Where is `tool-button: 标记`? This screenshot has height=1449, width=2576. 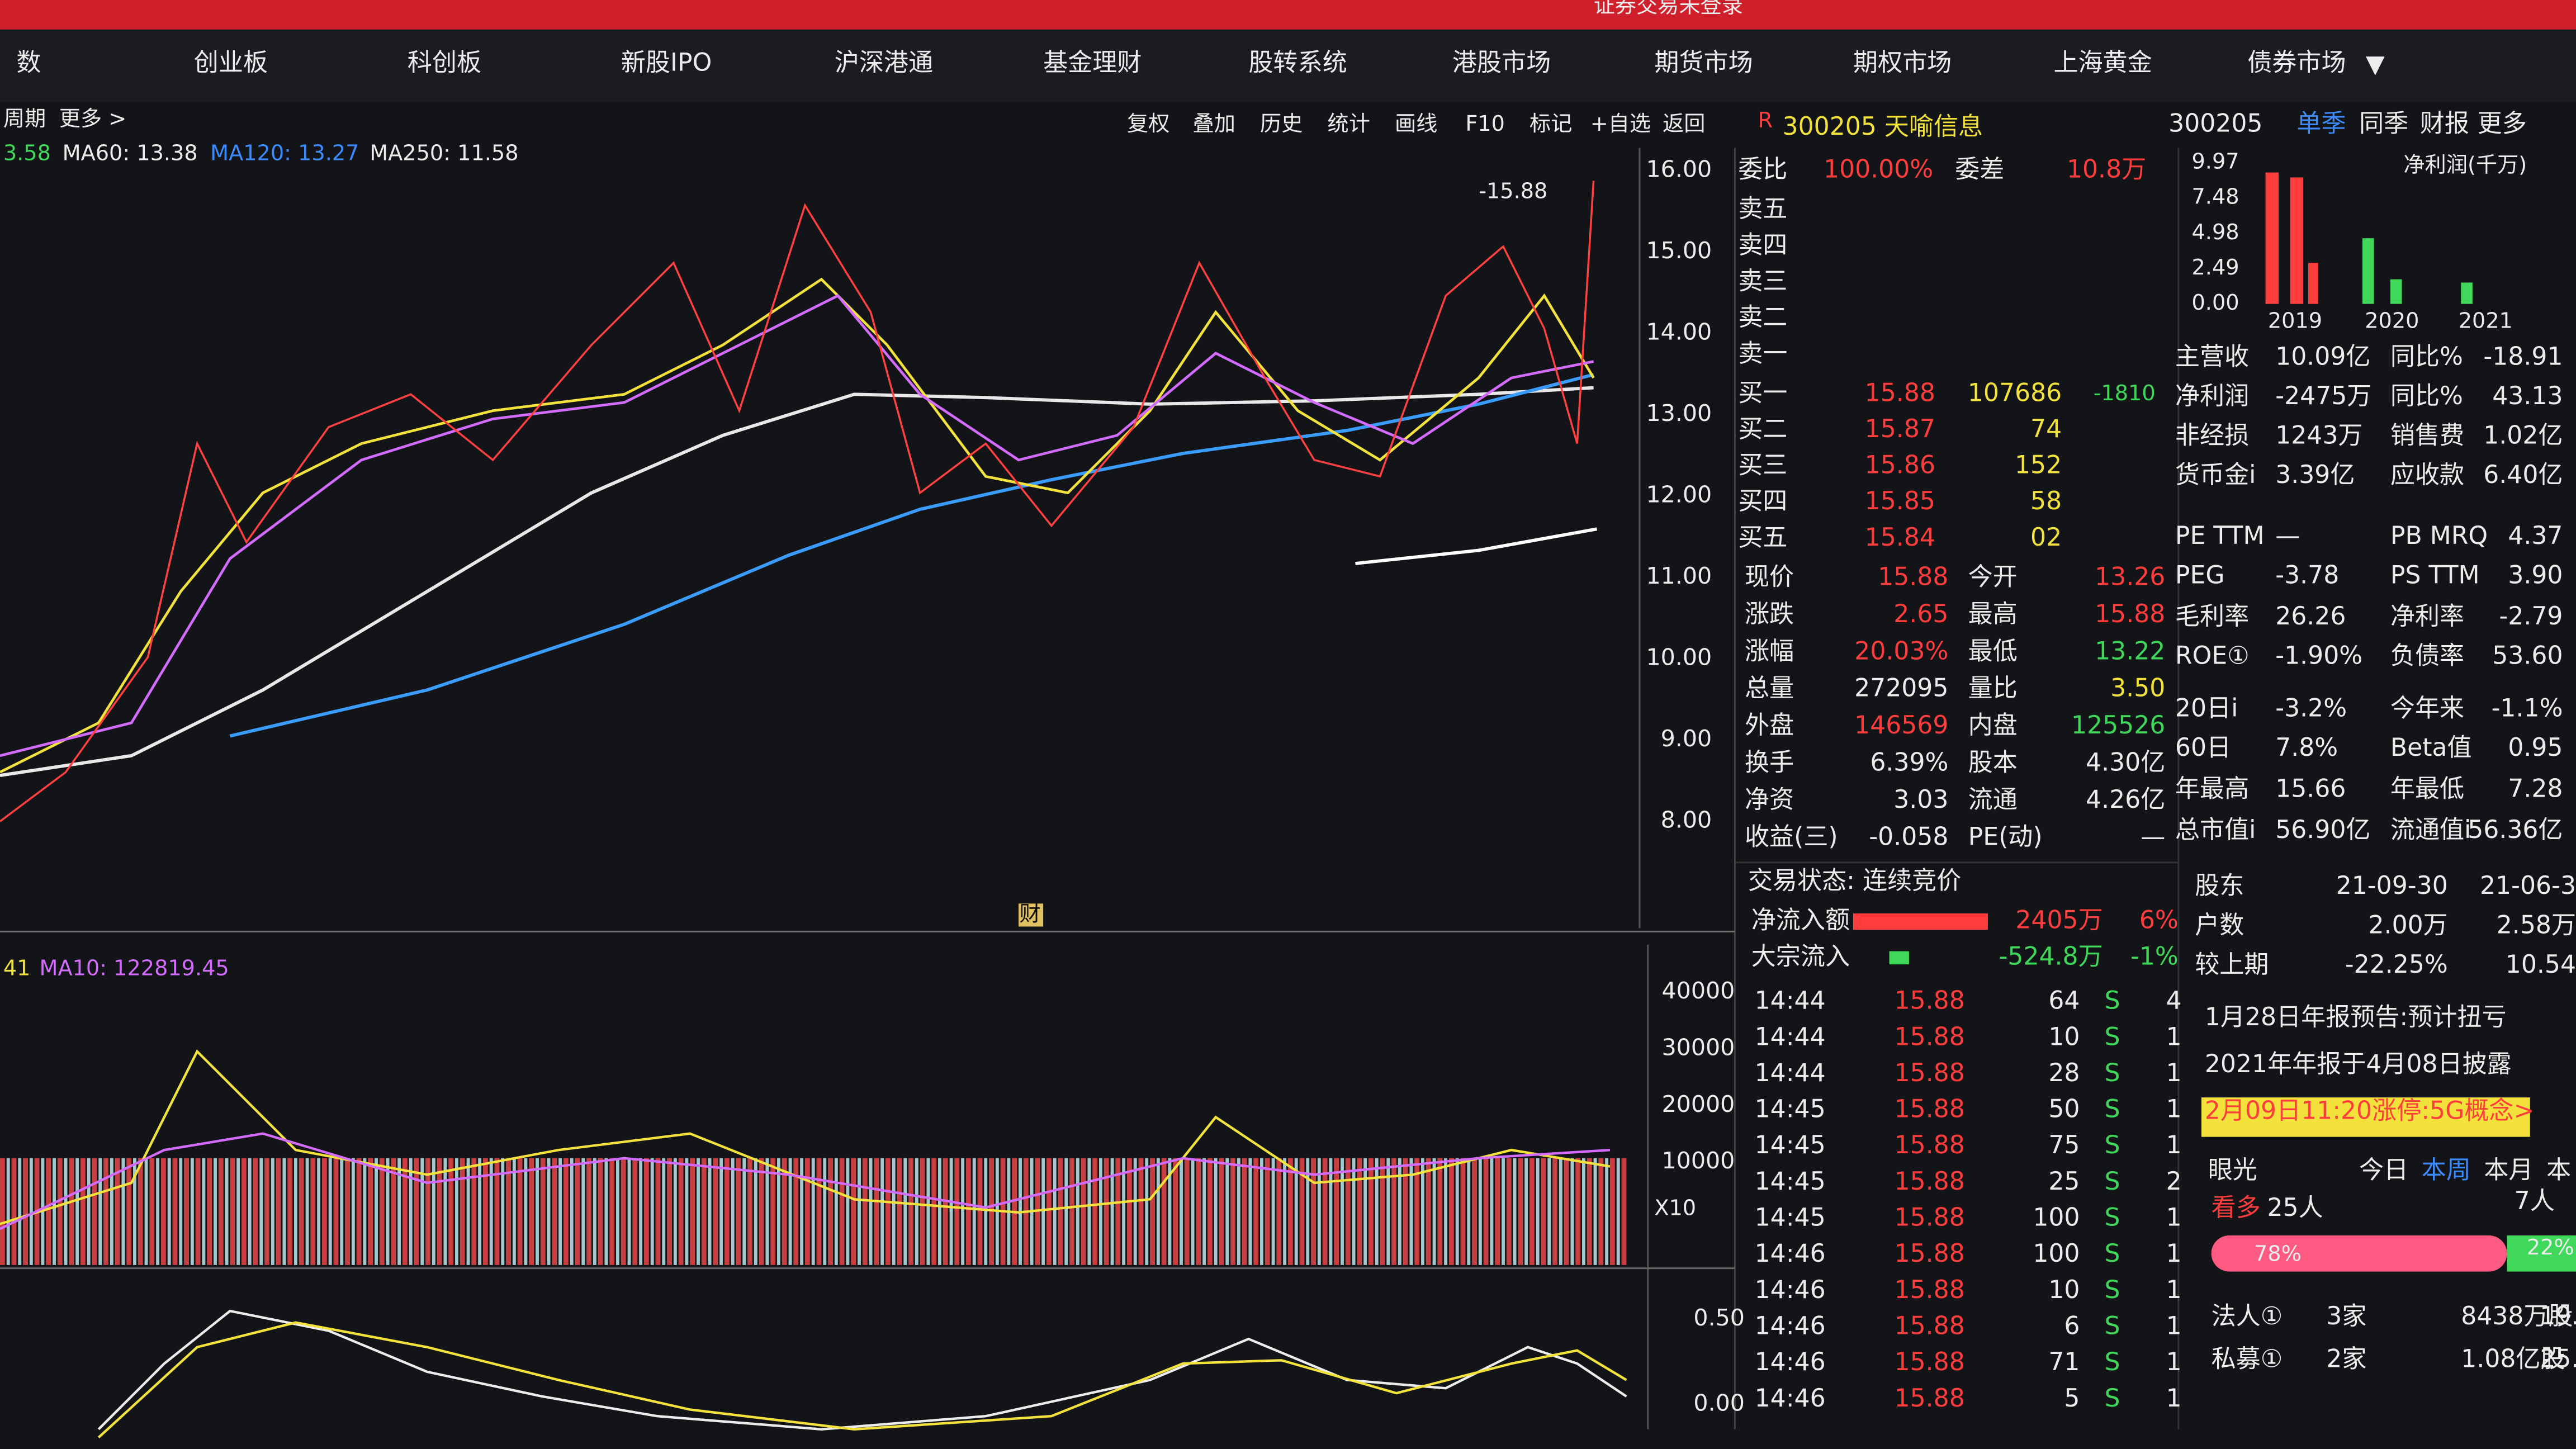
tool-button: 标记 is located at coordinates (1551, 124).